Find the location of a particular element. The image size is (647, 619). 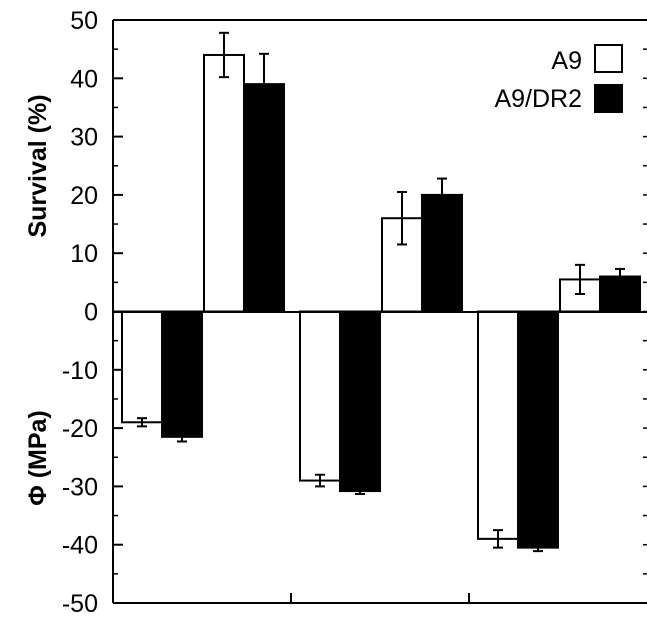

y-tick-label: -50 is located at coordinates (80, 604).